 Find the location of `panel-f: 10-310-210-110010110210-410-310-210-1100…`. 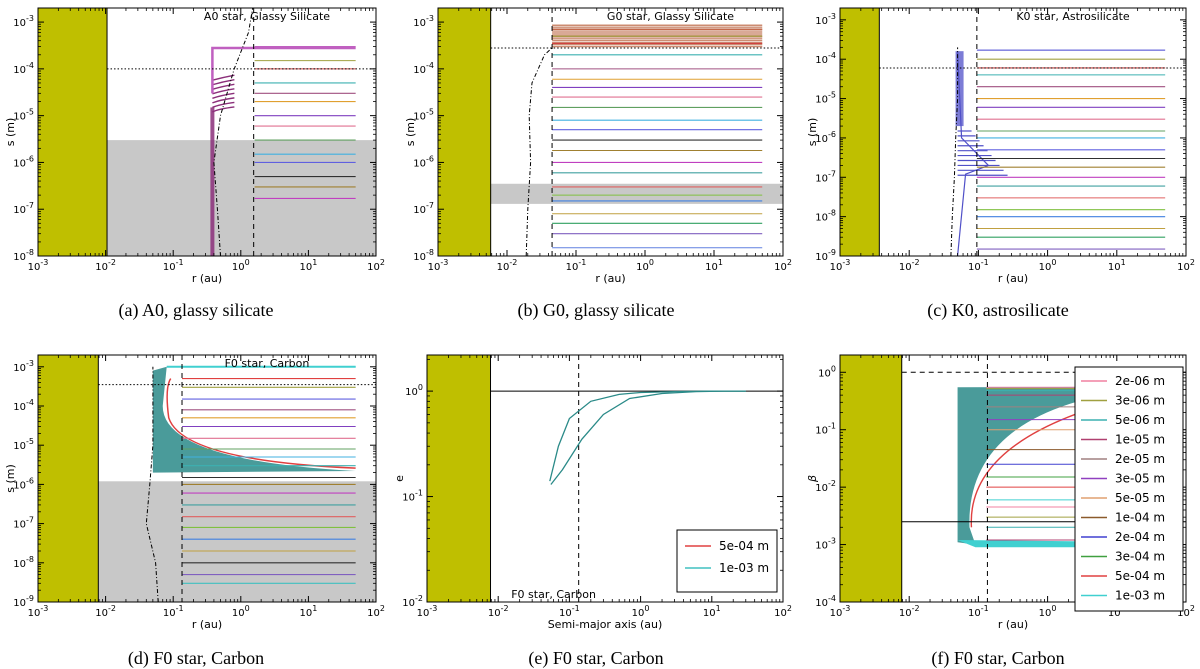

panel-f: 10-310-210-110010110210-410-310-210-1100… is located at coordinates (1000, 492).